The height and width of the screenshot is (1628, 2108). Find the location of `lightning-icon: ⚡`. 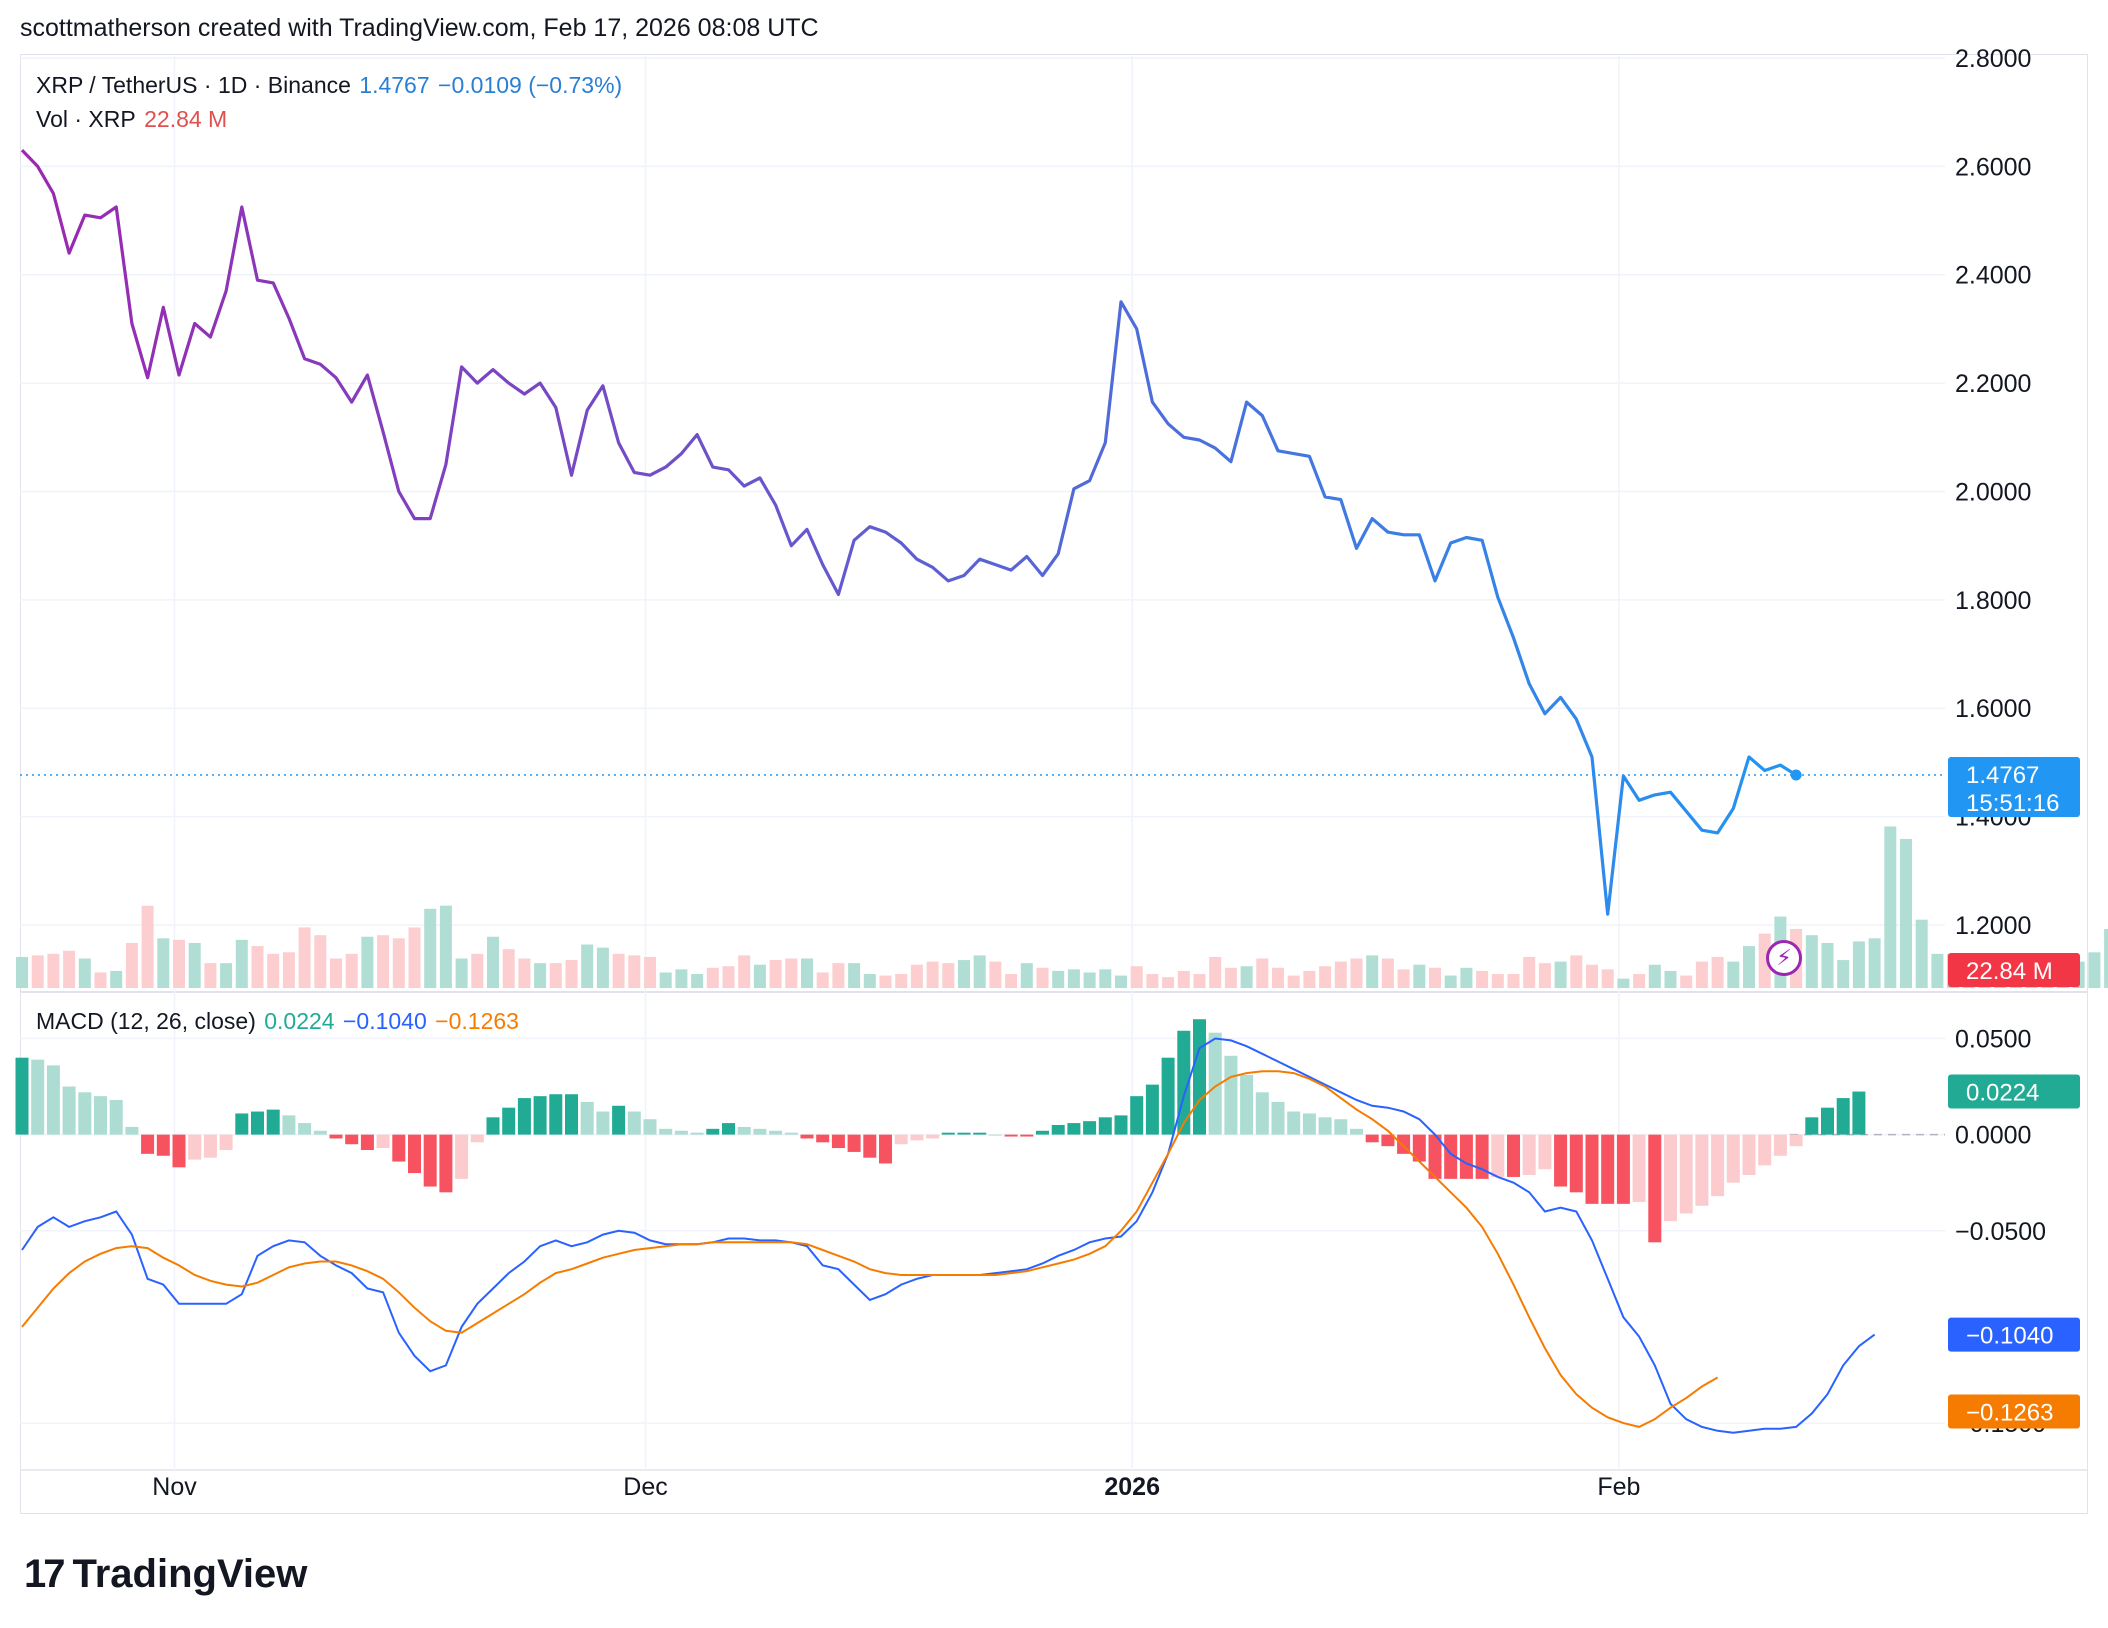

lightning-icon: ⚡ is located at coordinates (1784, 958).